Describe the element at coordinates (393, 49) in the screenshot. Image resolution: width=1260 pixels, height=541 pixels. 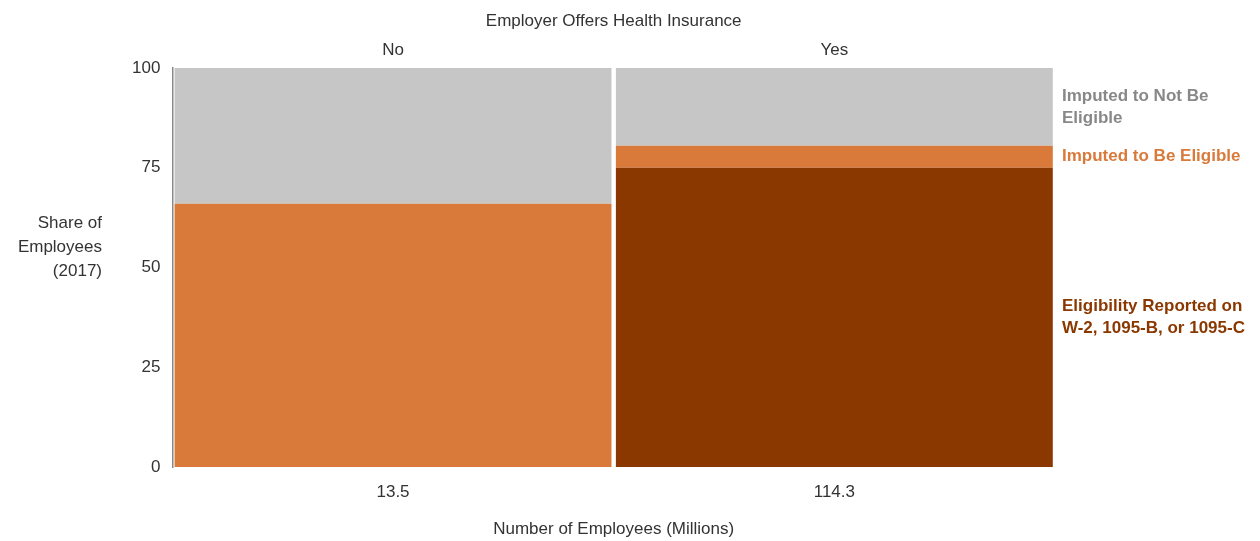
I see `x-tick-label: No` at that location.